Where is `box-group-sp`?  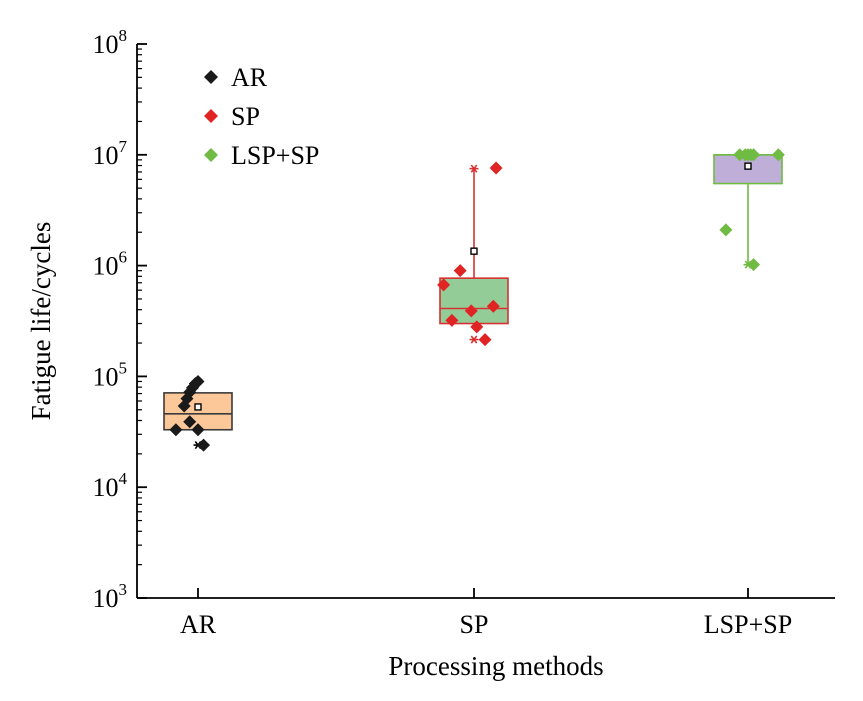 box-group-sp is located at coordinates (473, 254).